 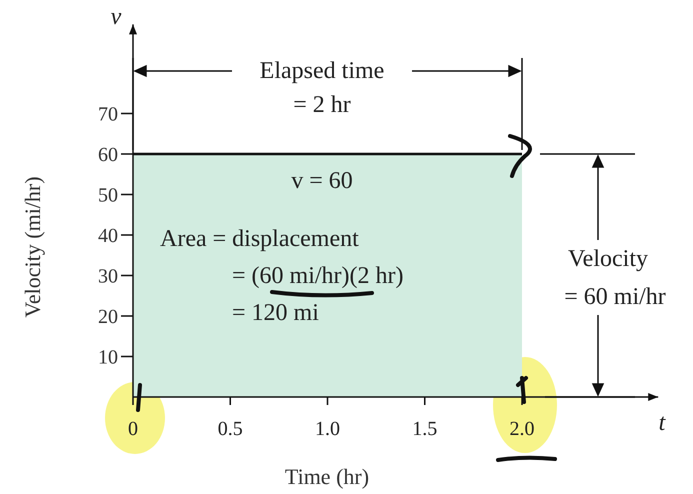 What do you see at coordinates (133, 429) in the screenshot?
I see `x-tick-label: 0` at bounding box center [133, 429].